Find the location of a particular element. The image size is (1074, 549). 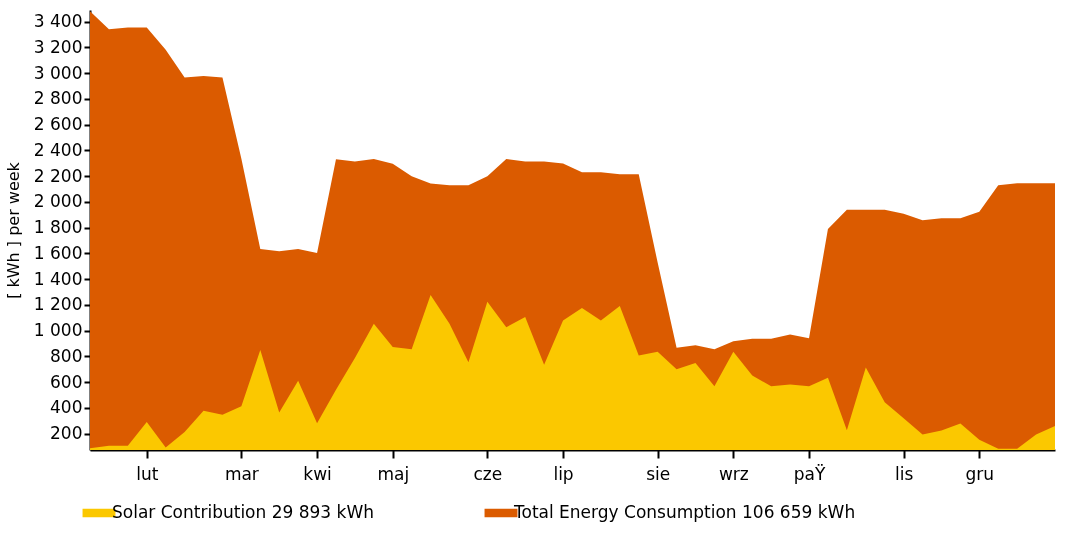

x-tick-label: sie is located at coordinates (658, 473).